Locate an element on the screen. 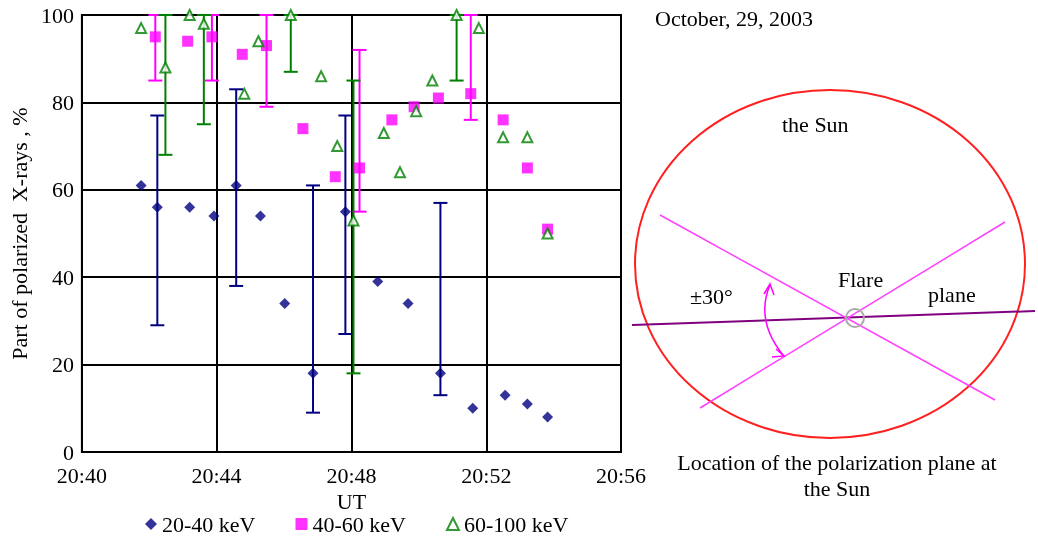  text: ±30° is located at coordinates (711, 297).